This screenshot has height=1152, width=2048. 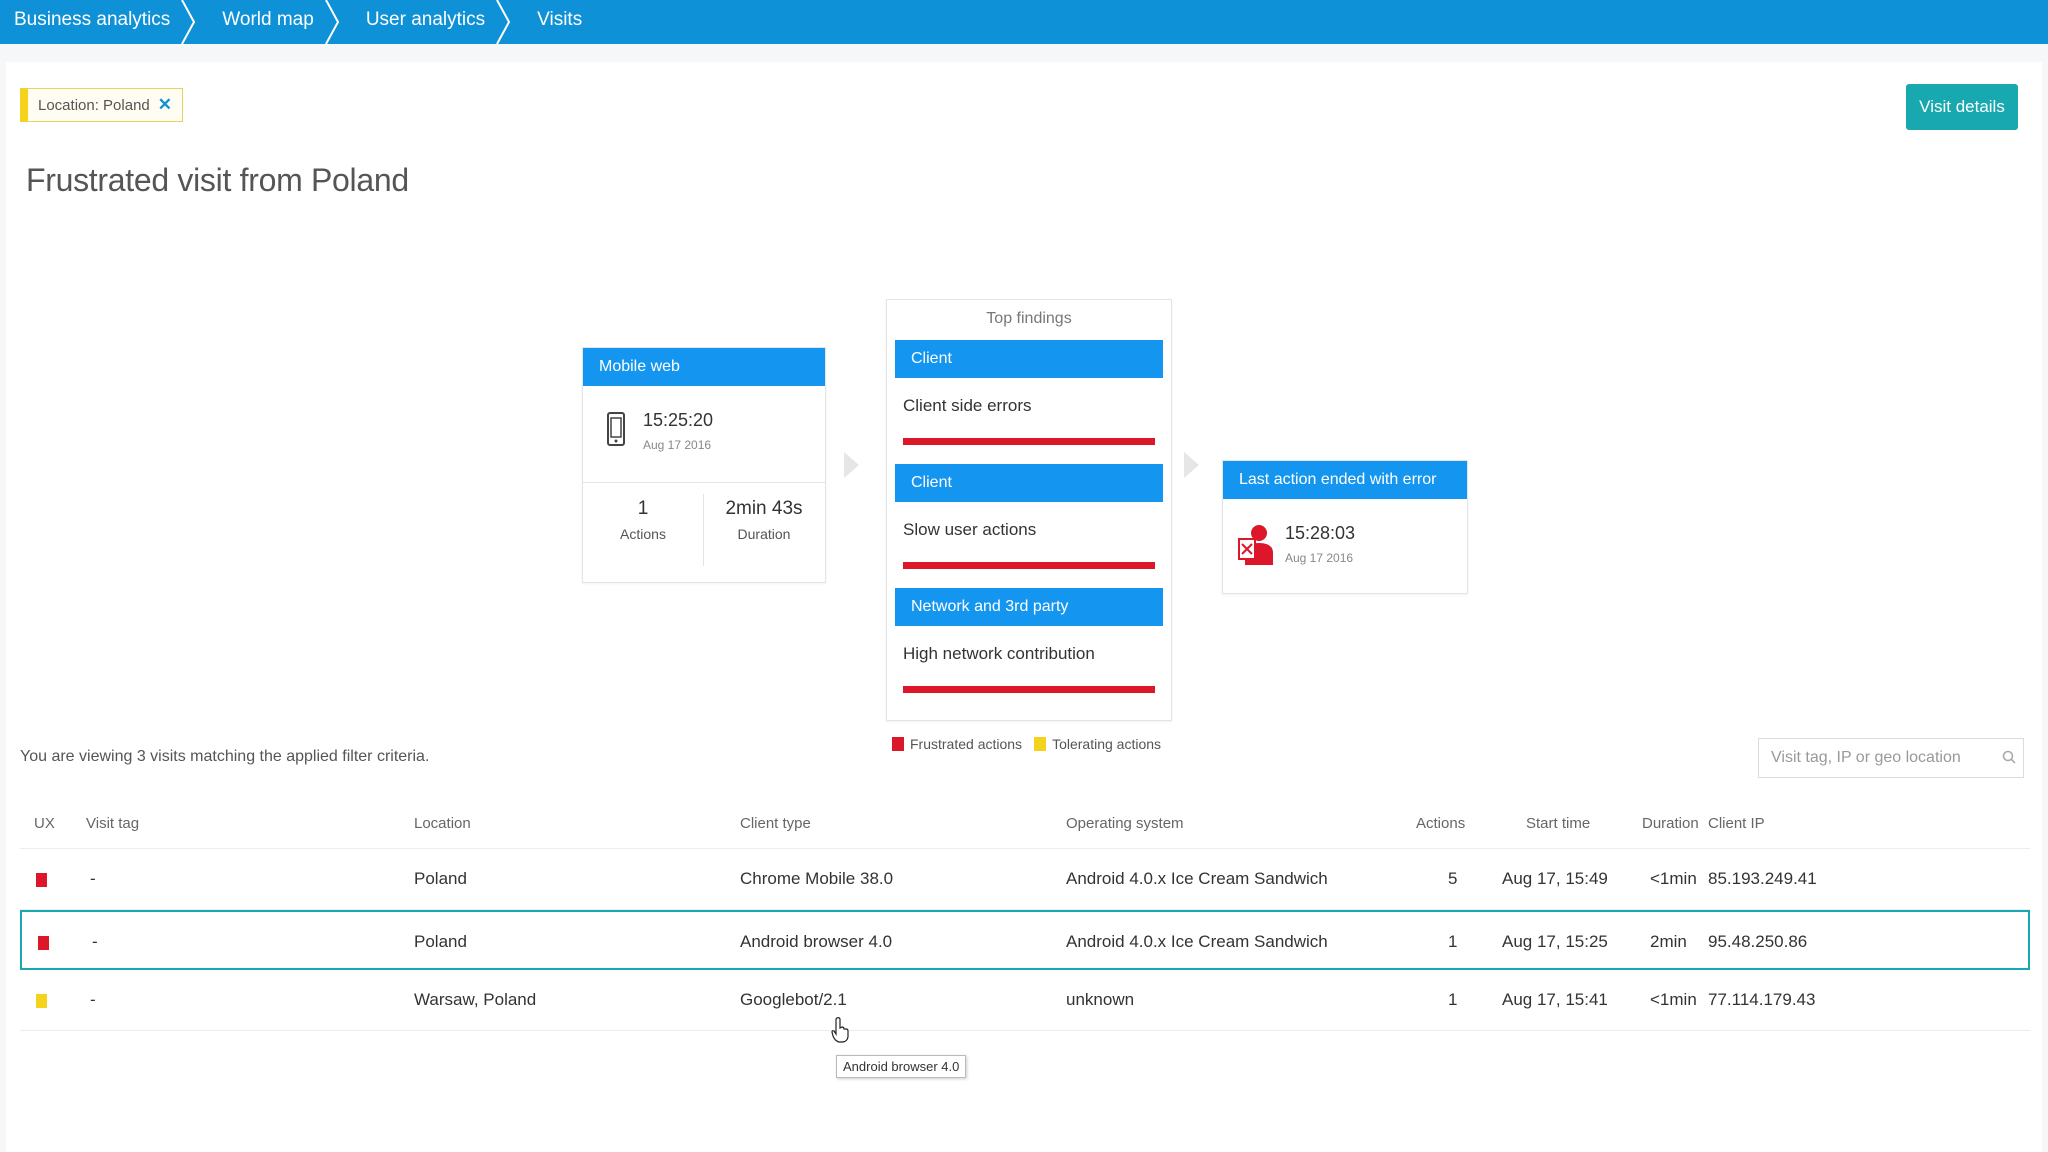 What do you see at coordinates (704, 367) in the screenshot?
I see `card-header: Mobile web` at bounding box center [704, 367].